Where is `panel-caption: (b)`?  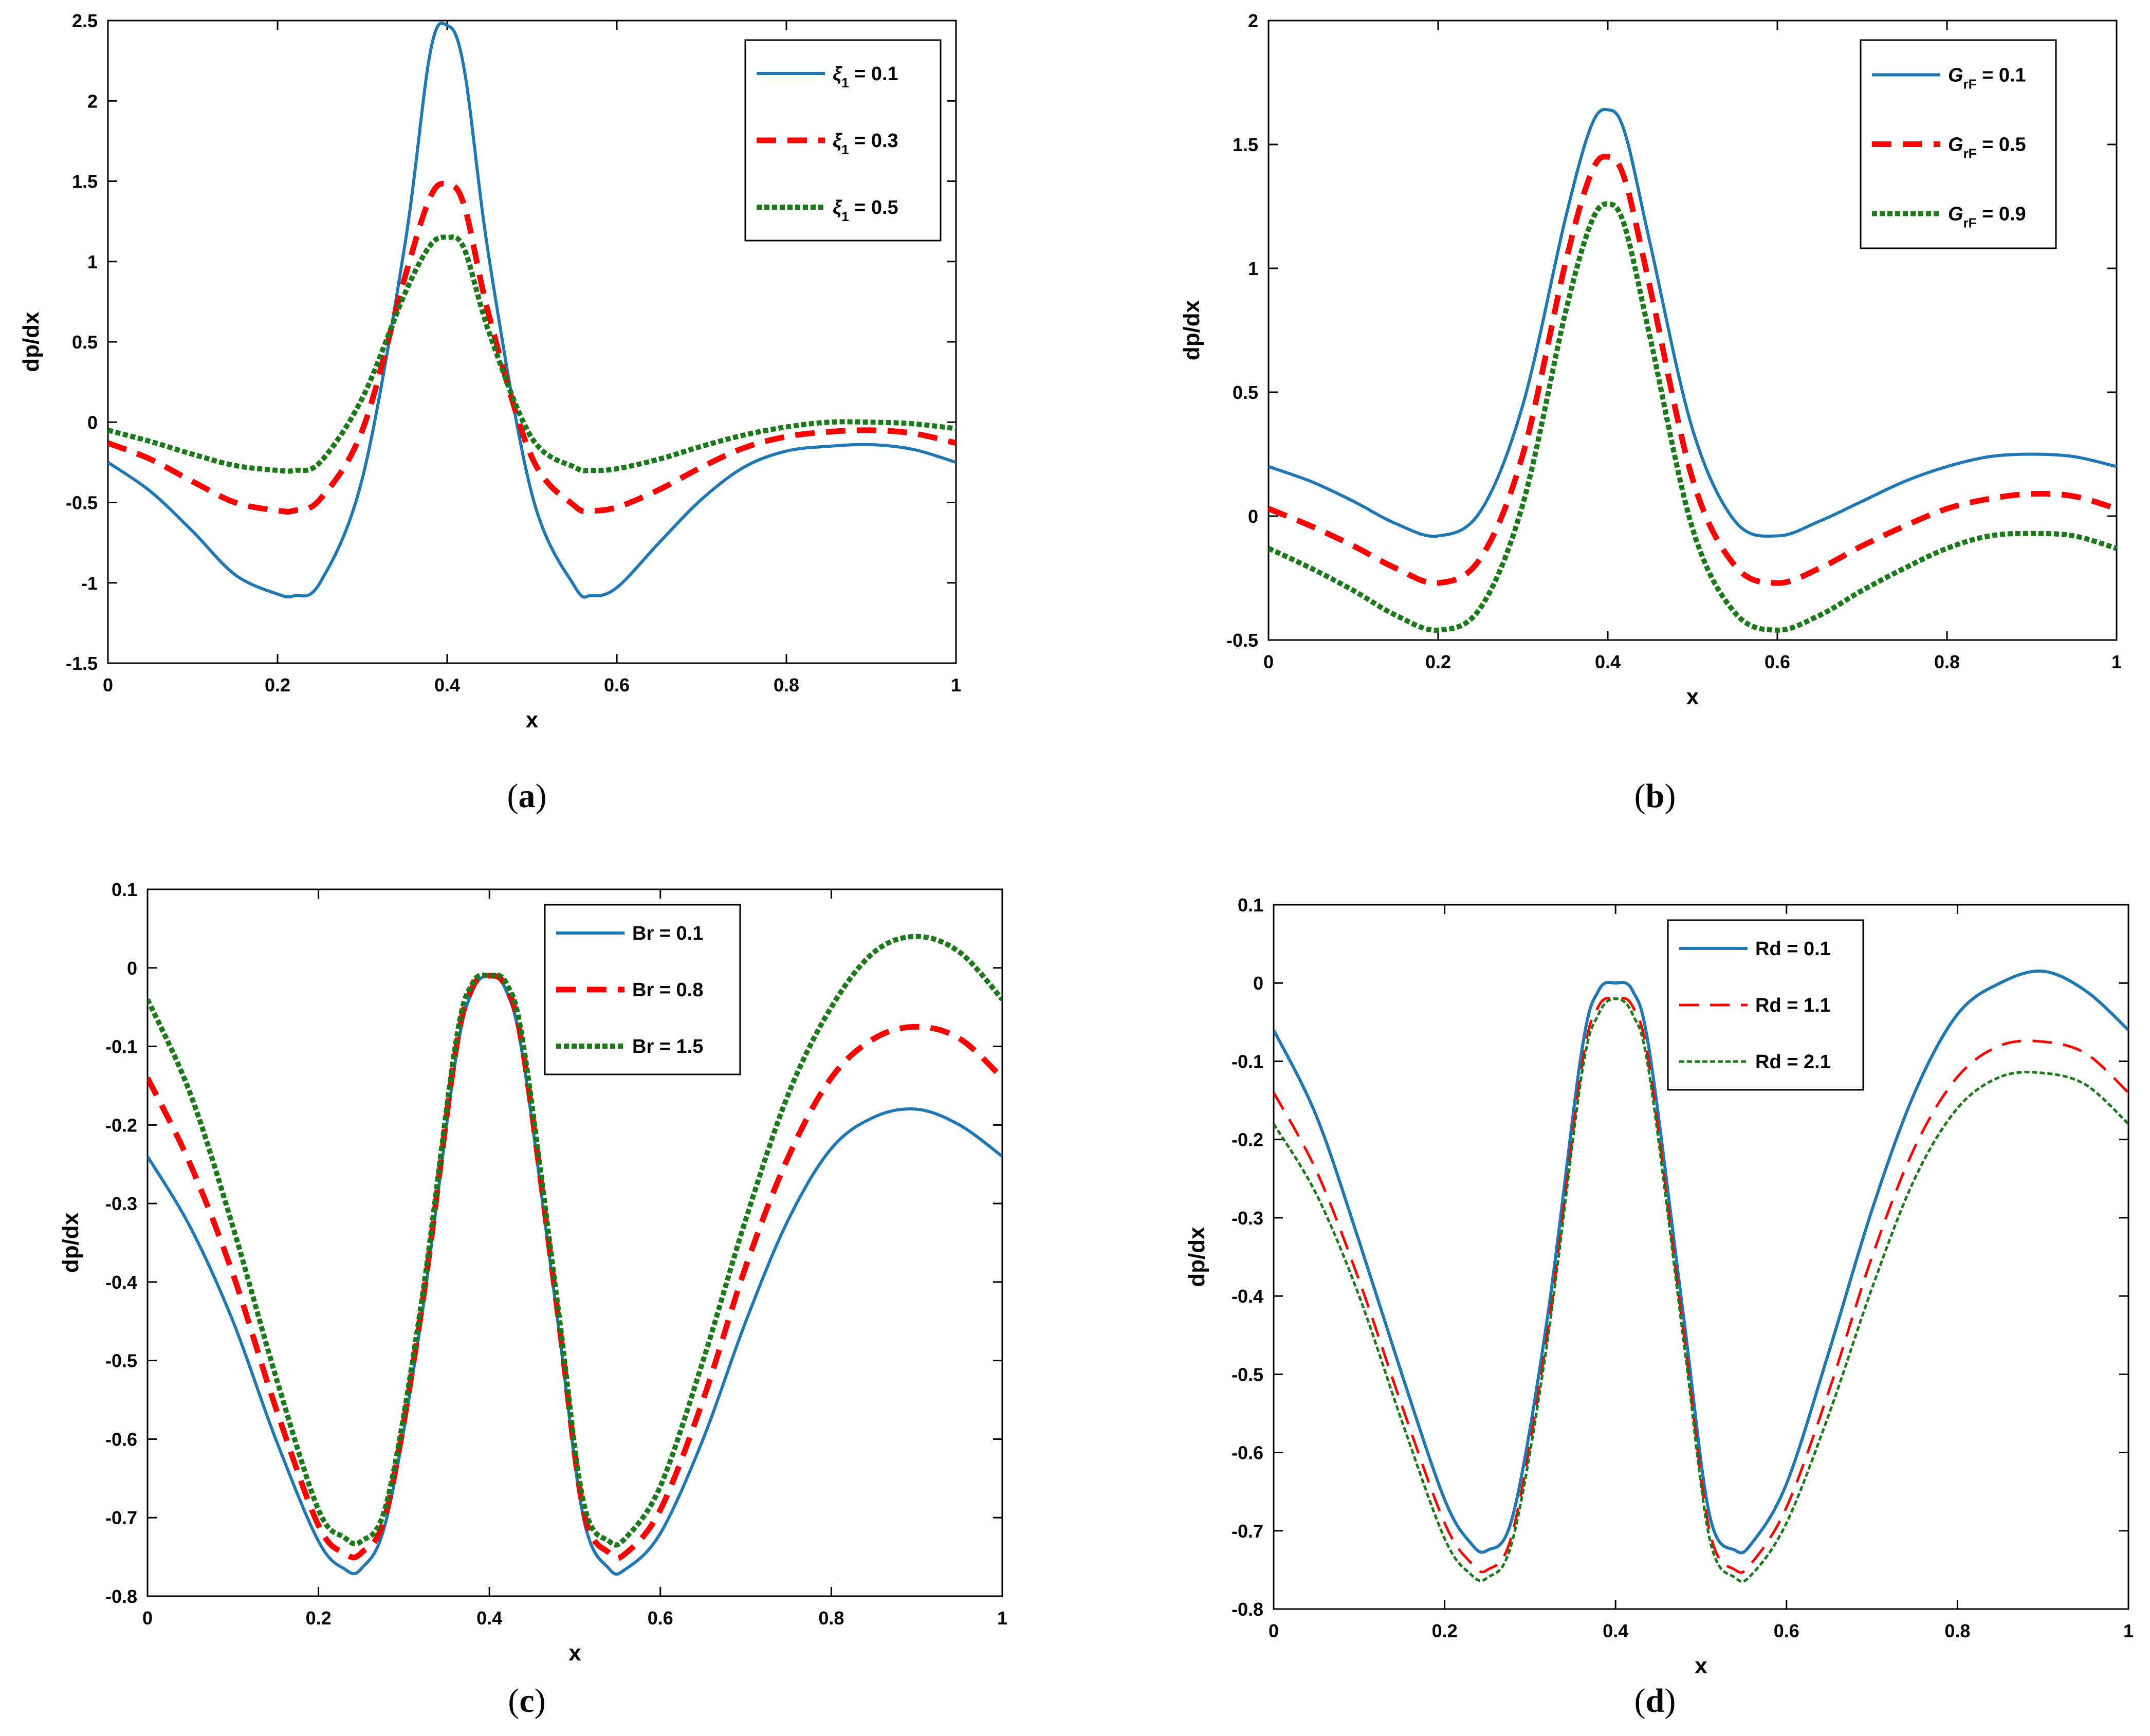
panel-caption: (b) is located at coordinates (1655, 796).